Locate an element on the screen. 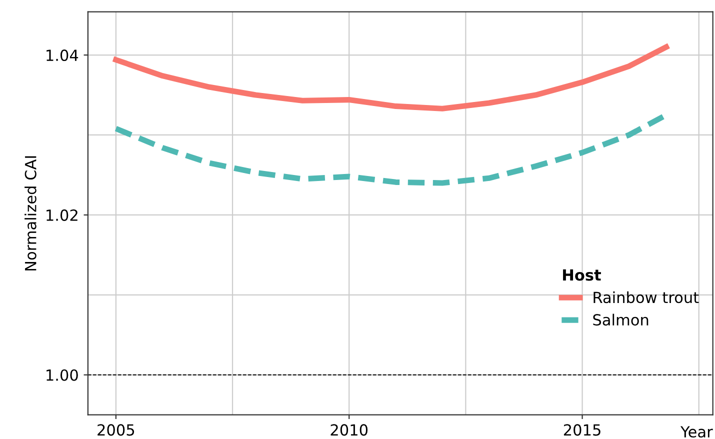 This screenshot has width=715, height=439. legend-title: Host is located at coordinates (582, 275).